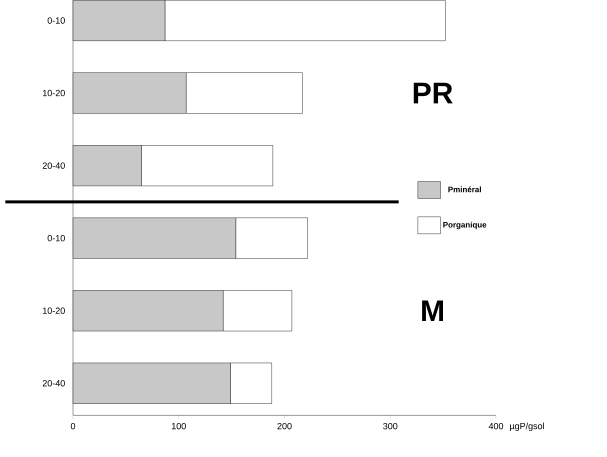 This screenshot has height=457, width=607. What do you see at coordinates (179, 426) in the screenshot?
I see `x-tick-label: 100` at bounding box center [179, 426].